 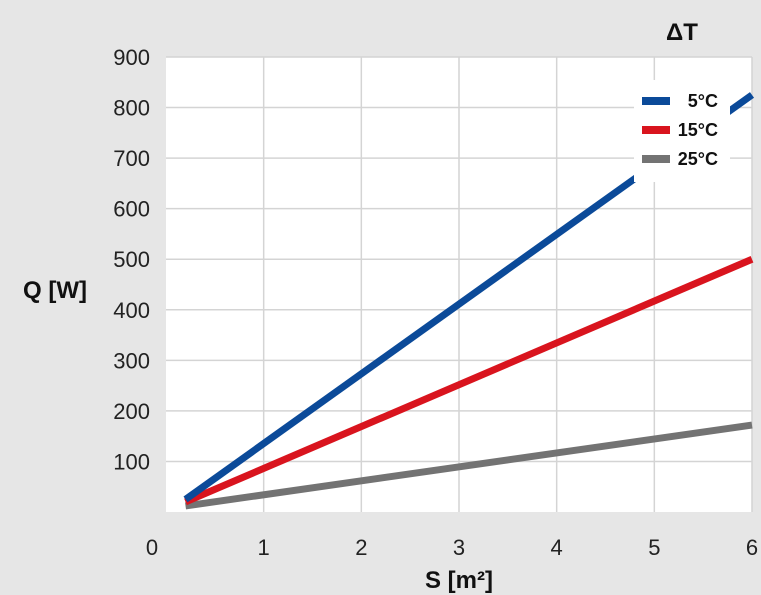 What do you see at coordinates (131, 158) in the screenshot?
I see `y-tick-label: 700` at bounding box center [131, 158].